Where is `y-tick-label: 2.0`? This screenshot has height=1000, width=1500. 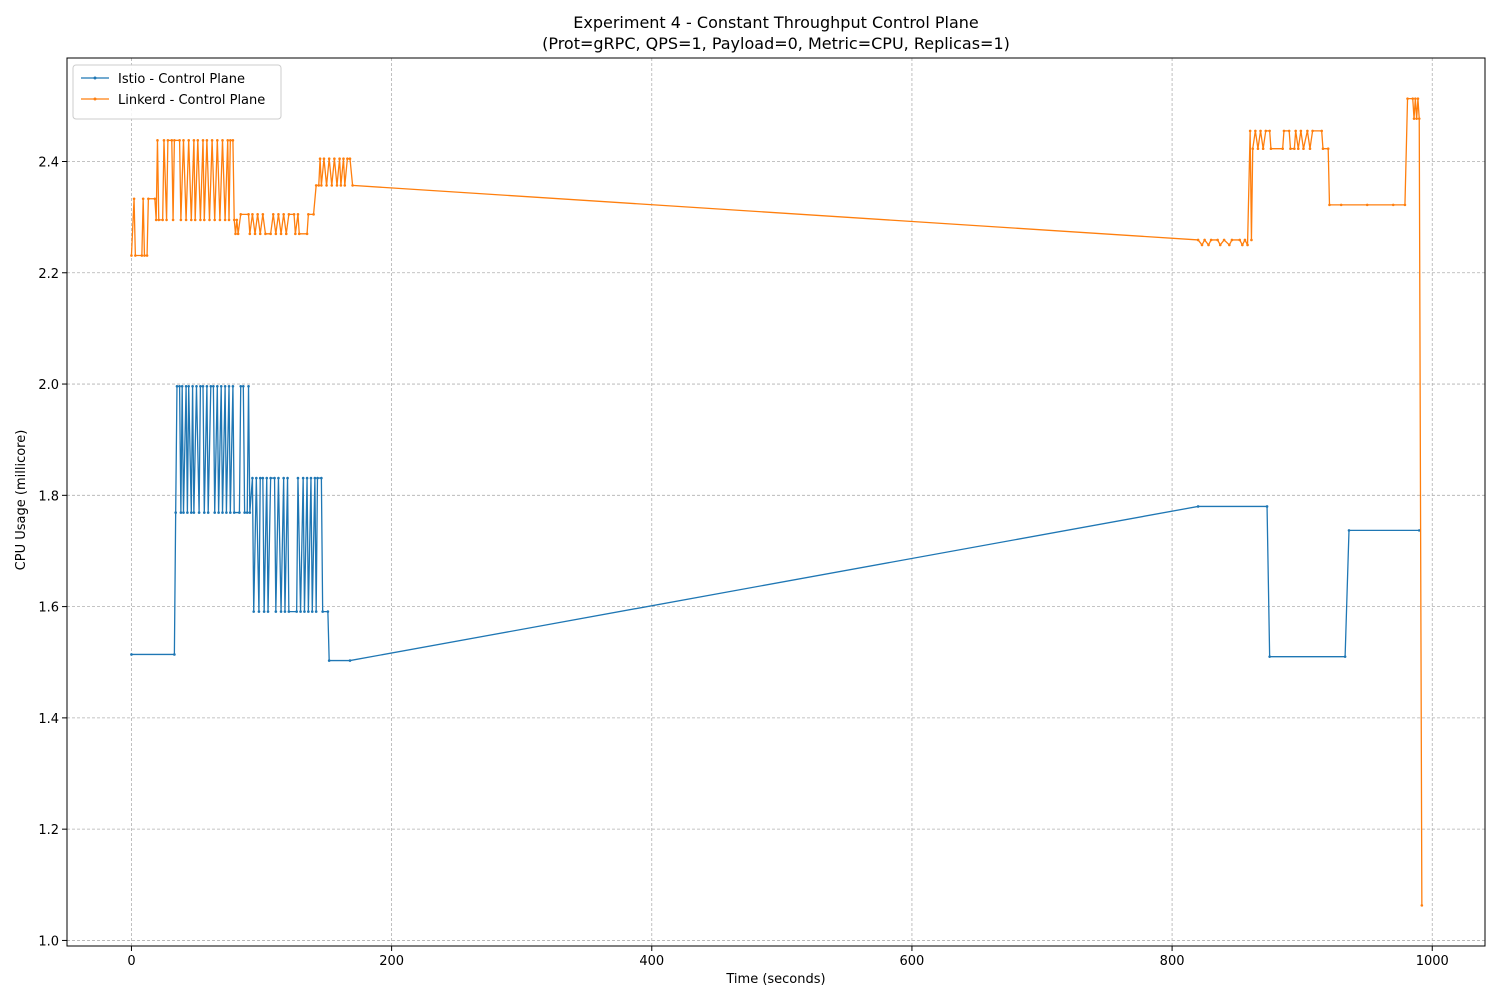
y-tick-label: 2.0 is located at coordinates (48, 385).